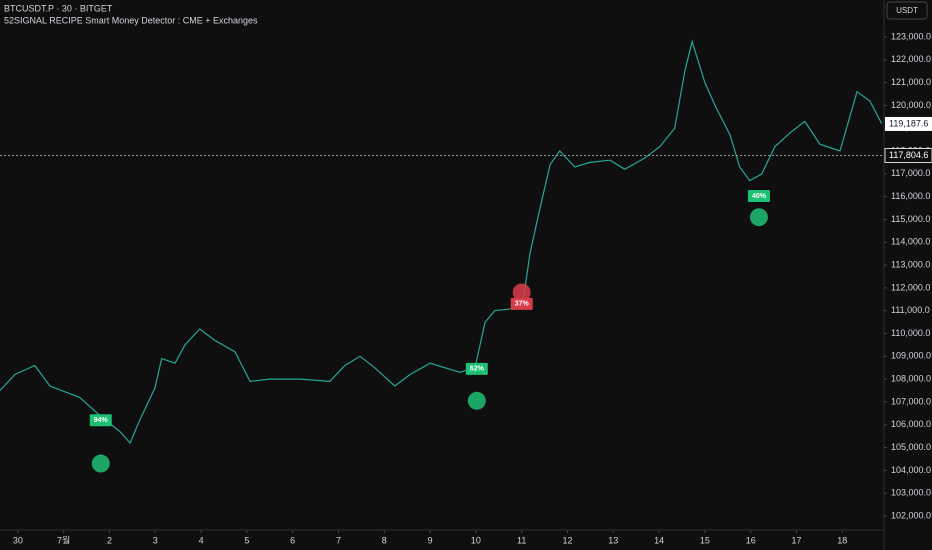 Image resolution: width=932 pixels, height=550 pixels. I want to click on currency-label: USDT, so click(907, 10).